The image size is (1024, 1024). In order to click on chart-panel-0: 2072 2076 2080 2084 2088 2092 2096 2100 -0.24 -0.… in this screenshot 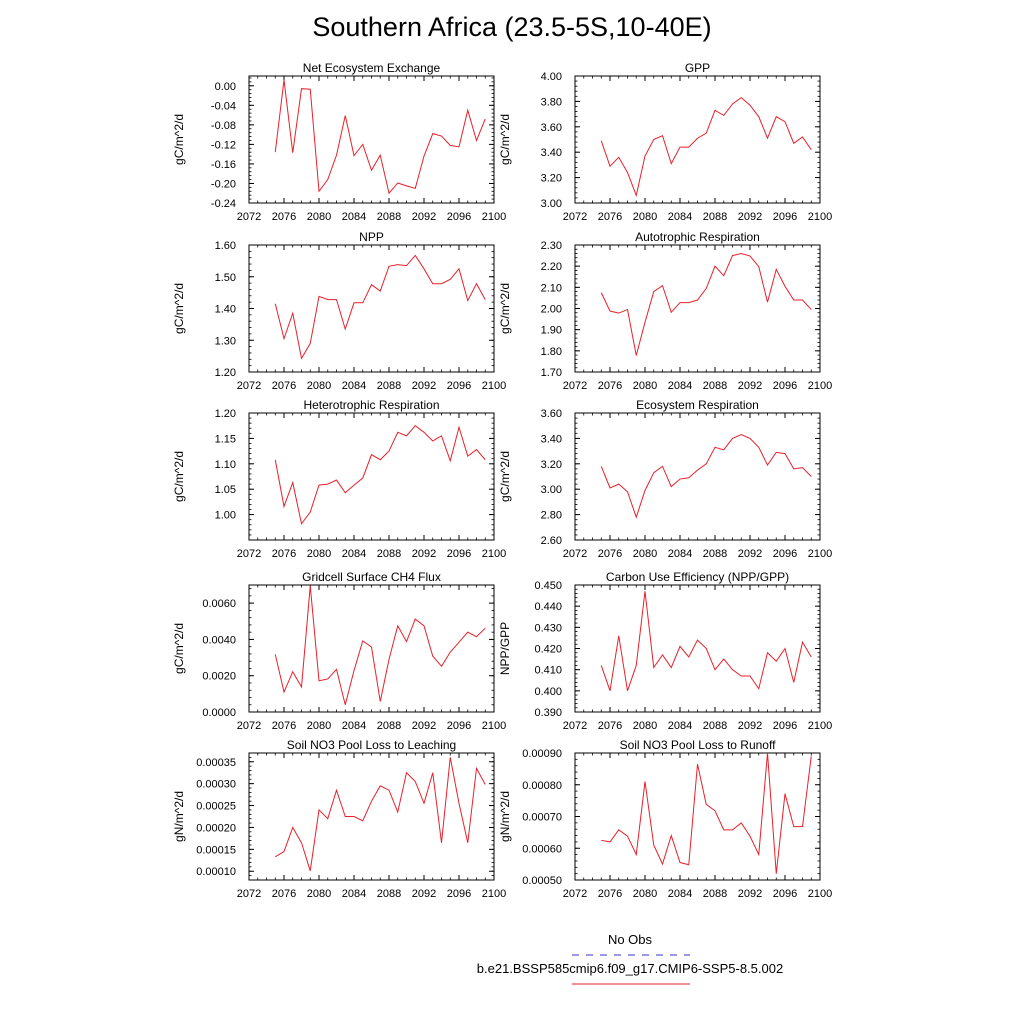, I will do `click(339, 142)`.